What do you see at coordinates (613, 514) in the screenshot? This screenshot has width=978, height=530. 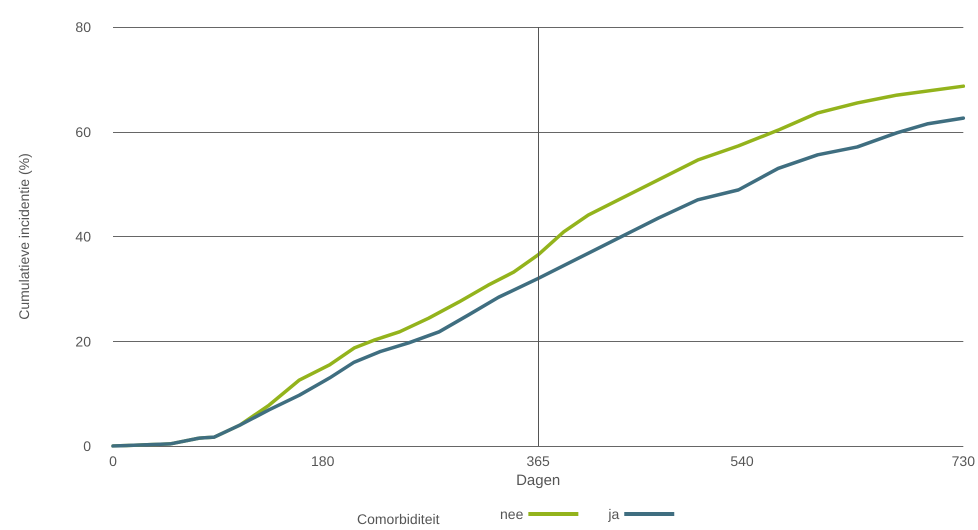 I see `legend-label: ja` at bounding box center [613, 514].